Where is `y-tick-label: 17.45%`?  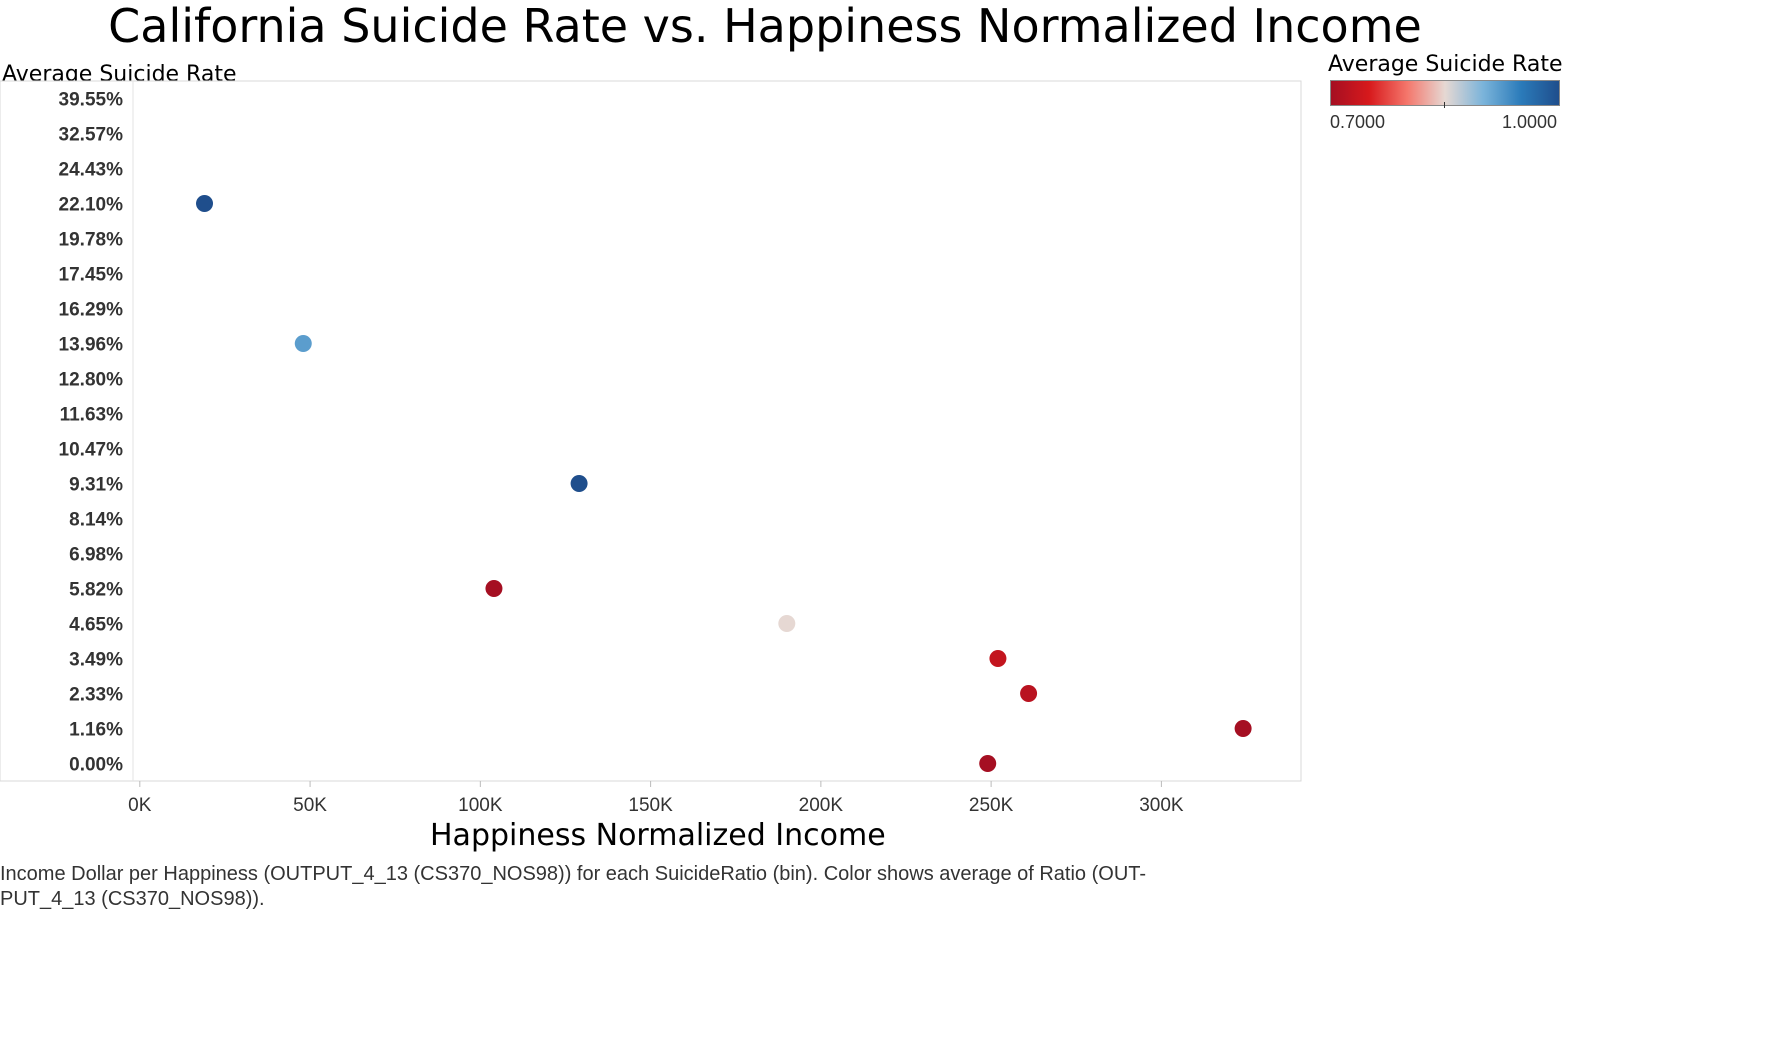 y-tick-label: 17.45% is located at coordinates (91, 275).